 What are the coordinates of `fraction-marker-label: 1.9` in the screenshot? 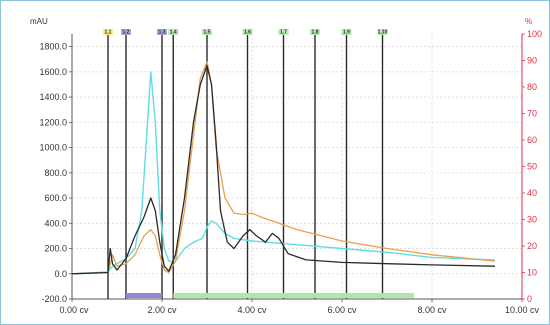 It's located at (346, 33).